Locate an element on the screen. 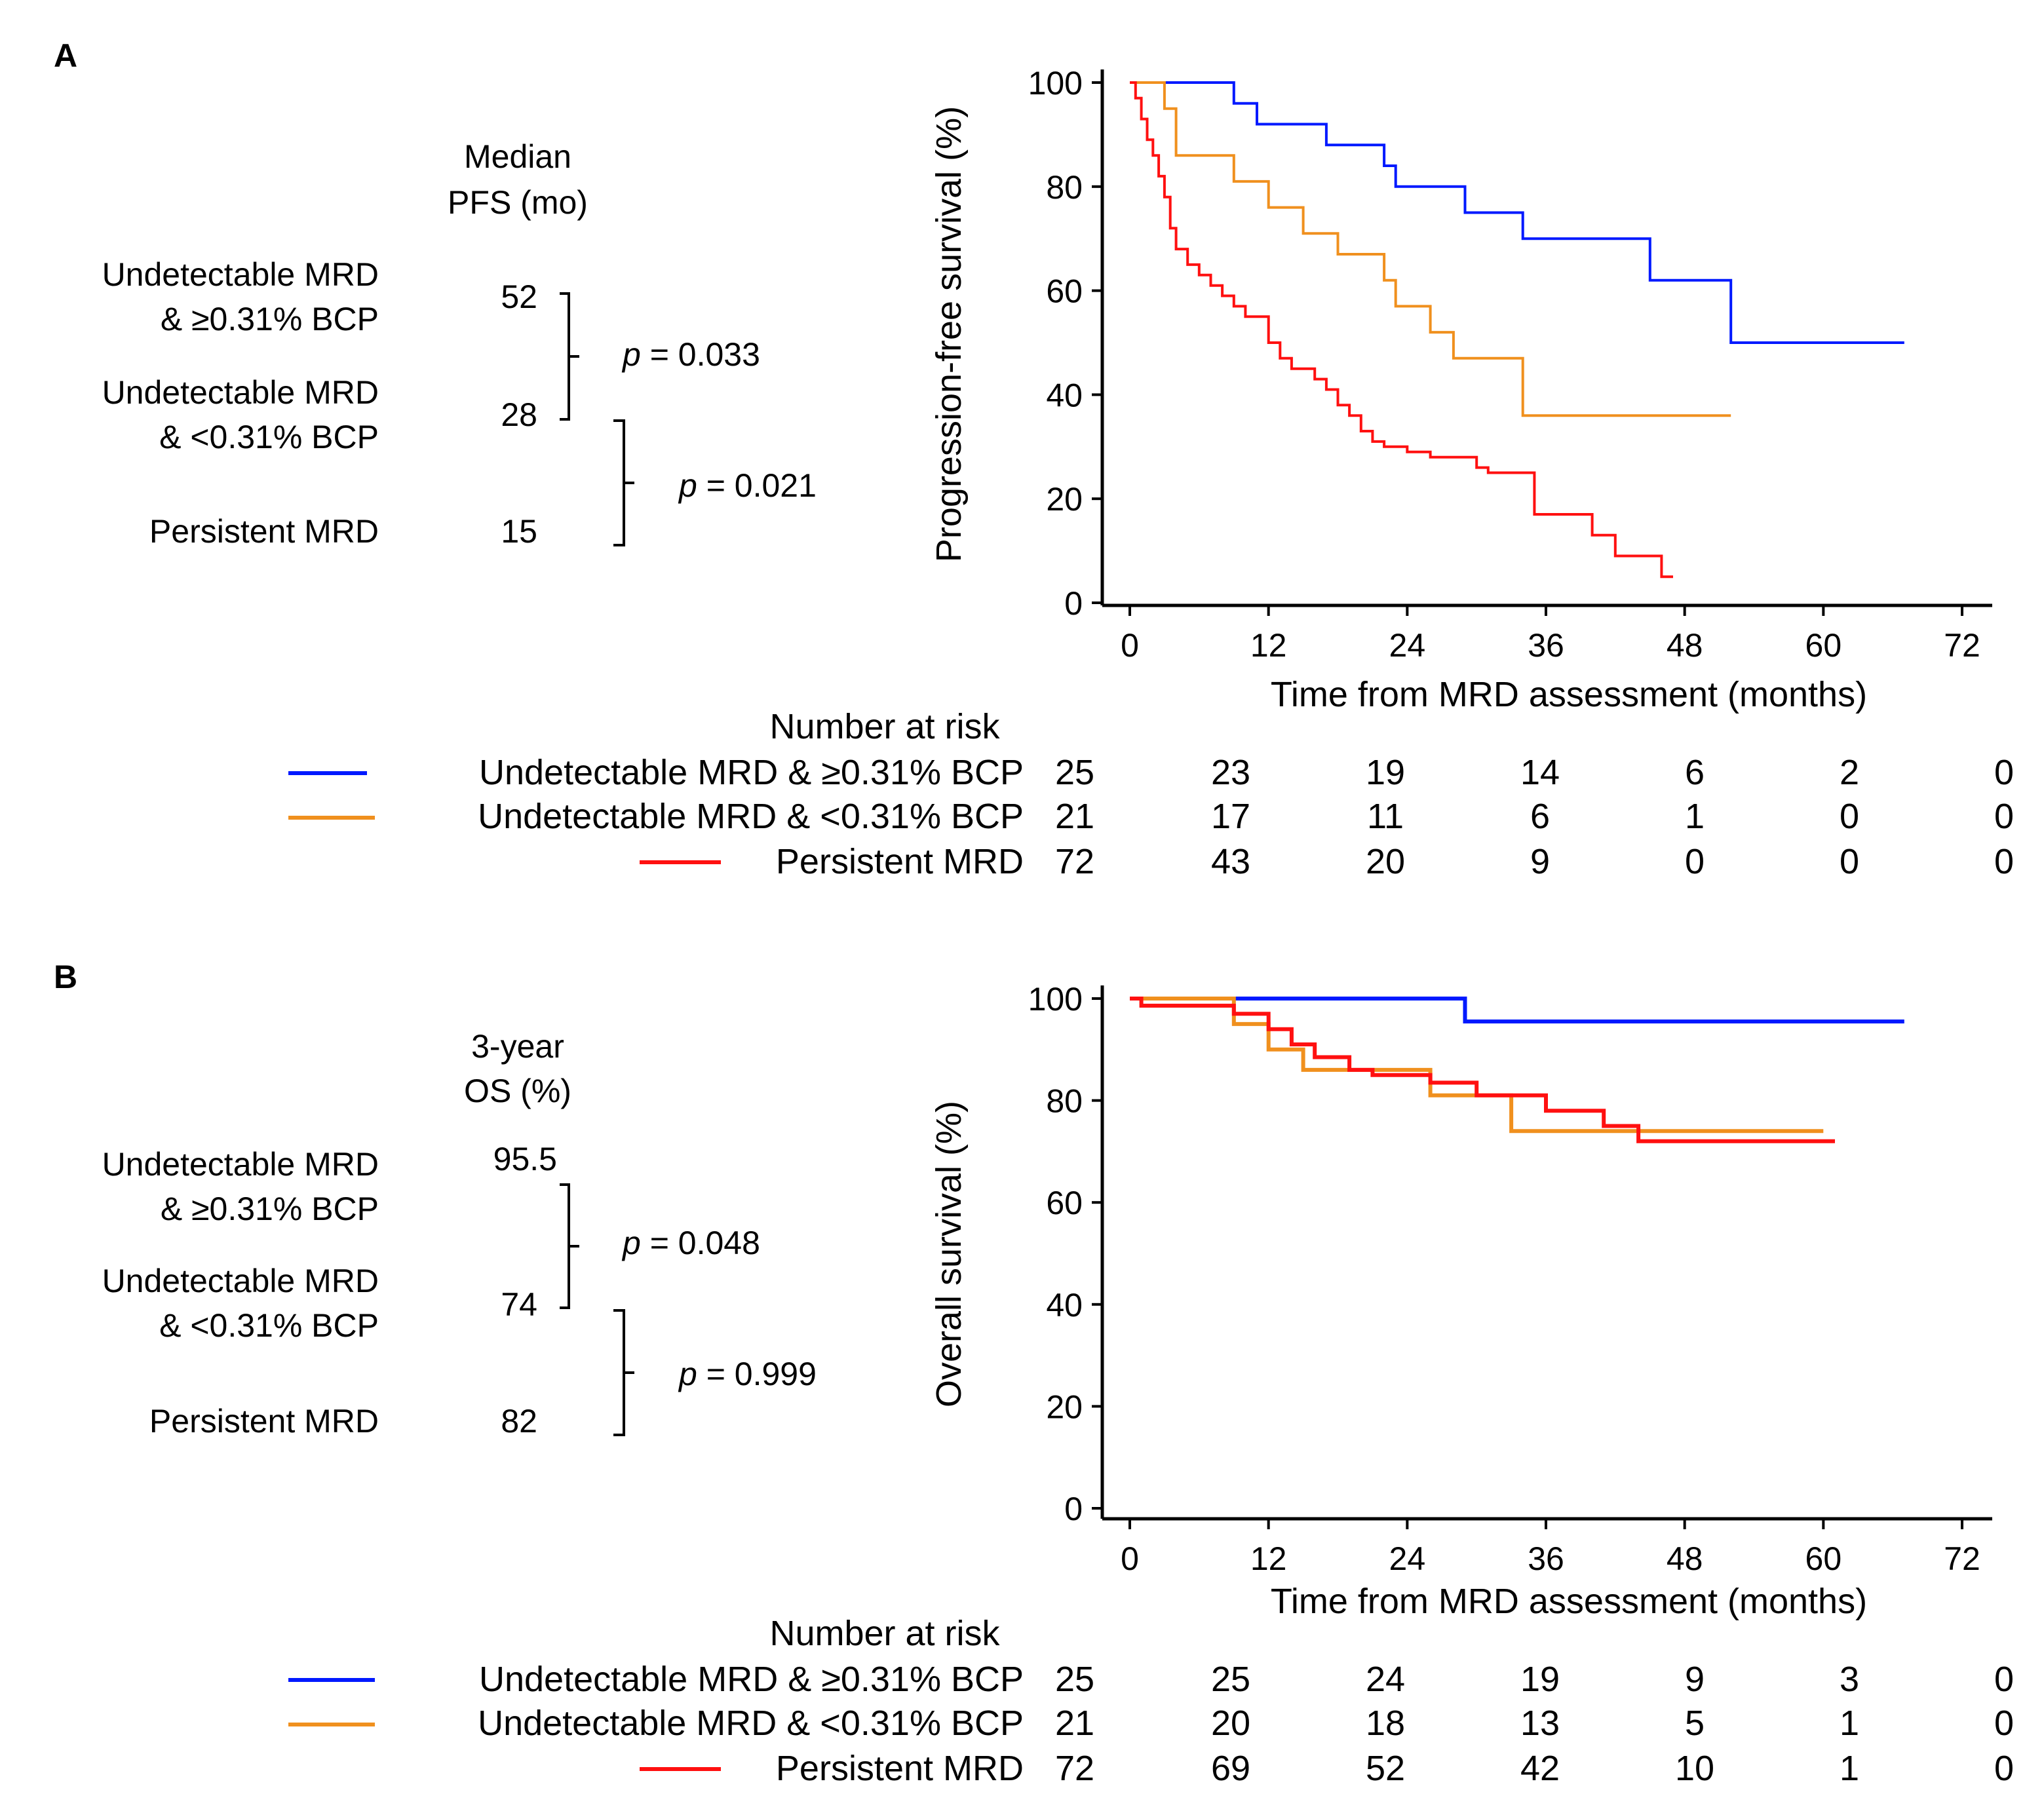 The height and width of the screenshot is (1811, 2044). risk-count: 23 is located at coordinates (1230, 772).